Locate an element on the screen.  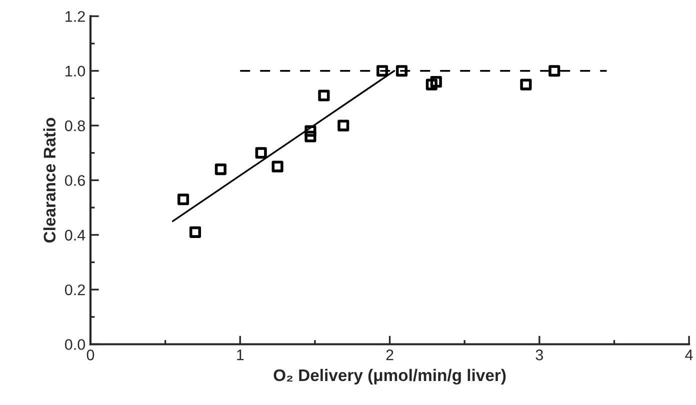
y-tick-label: 0.2 is located at coordinates (74, 290).